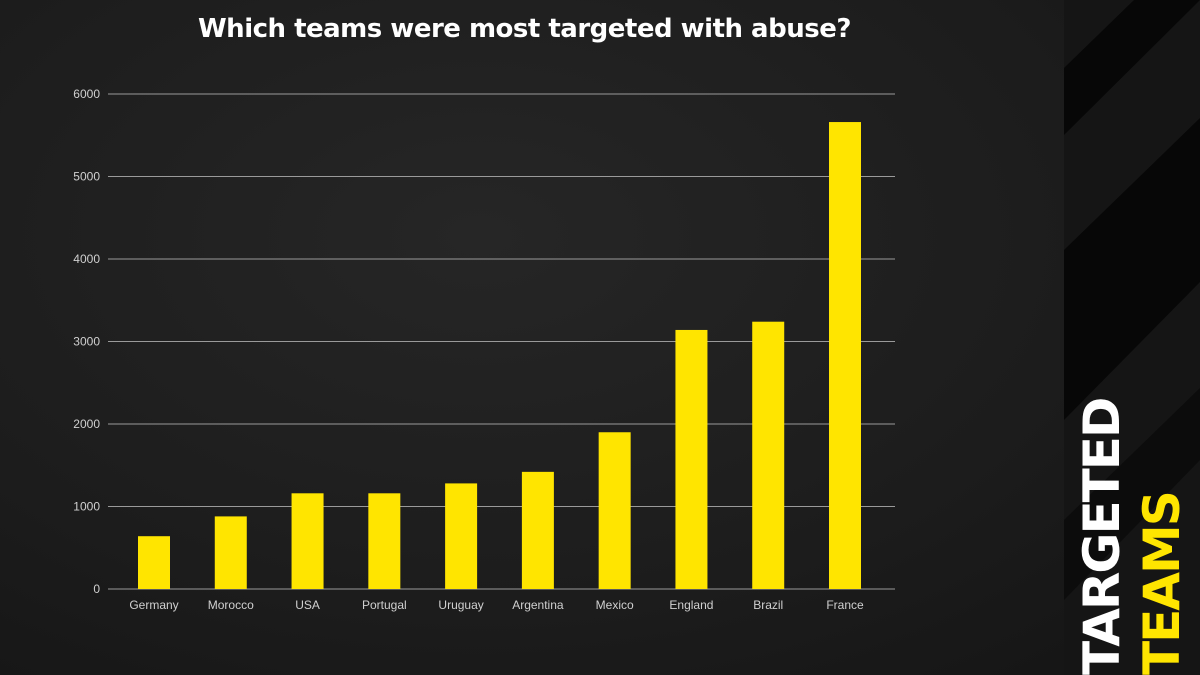  Describe the element at coordinates (1102, 536) in the screenshot. I see `side-banner-line1: TARGETED` at that location.